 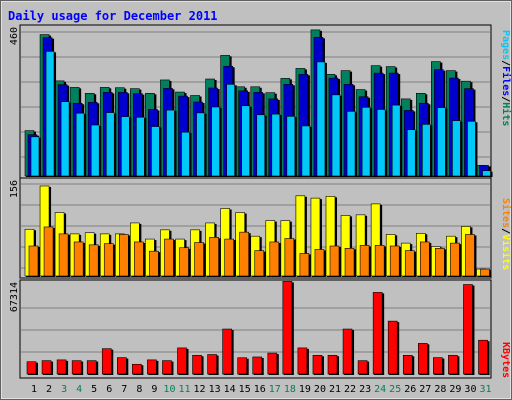 I want to click on x-tick-label: 26, so click(x=410, y=389).